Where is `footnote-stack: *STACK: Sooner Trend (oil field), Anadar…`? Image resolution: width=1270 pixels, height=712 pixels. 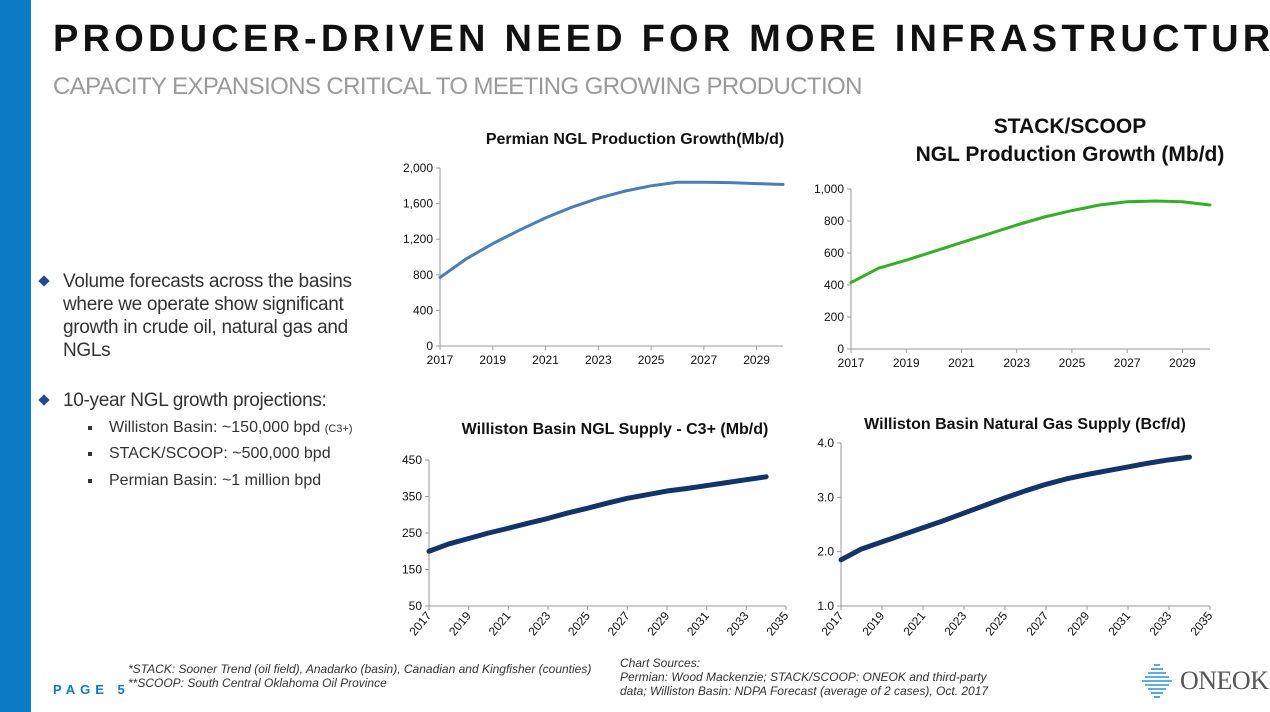
footnote-stack: *STACK: Sooner Trend (oil field), Anadar… is located at coordinates (360, 669).